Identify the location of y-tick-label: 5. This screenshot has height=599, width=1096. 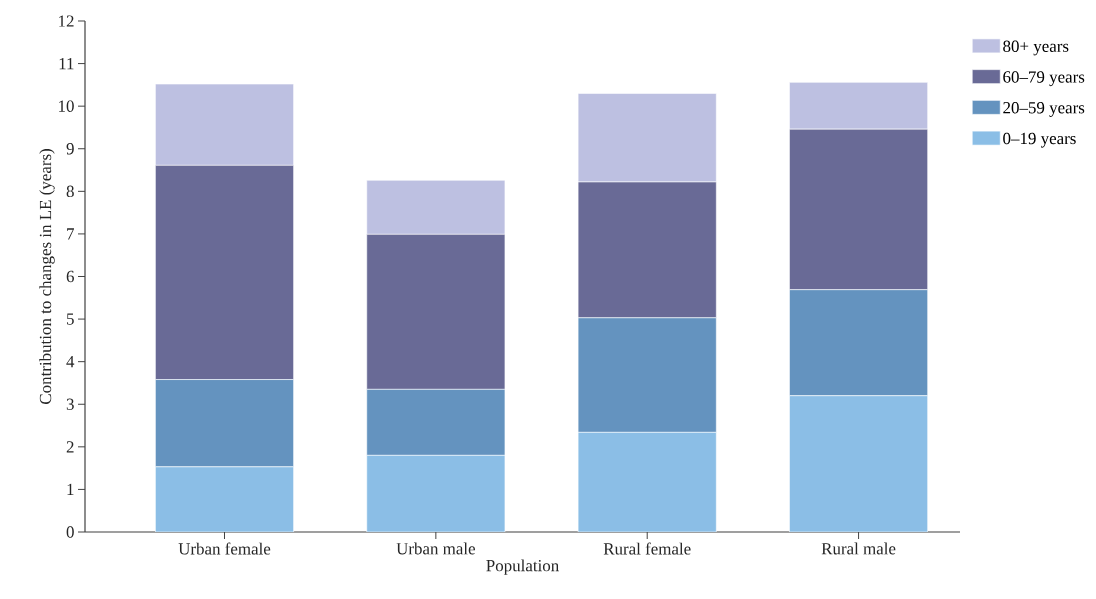
(70, 319).